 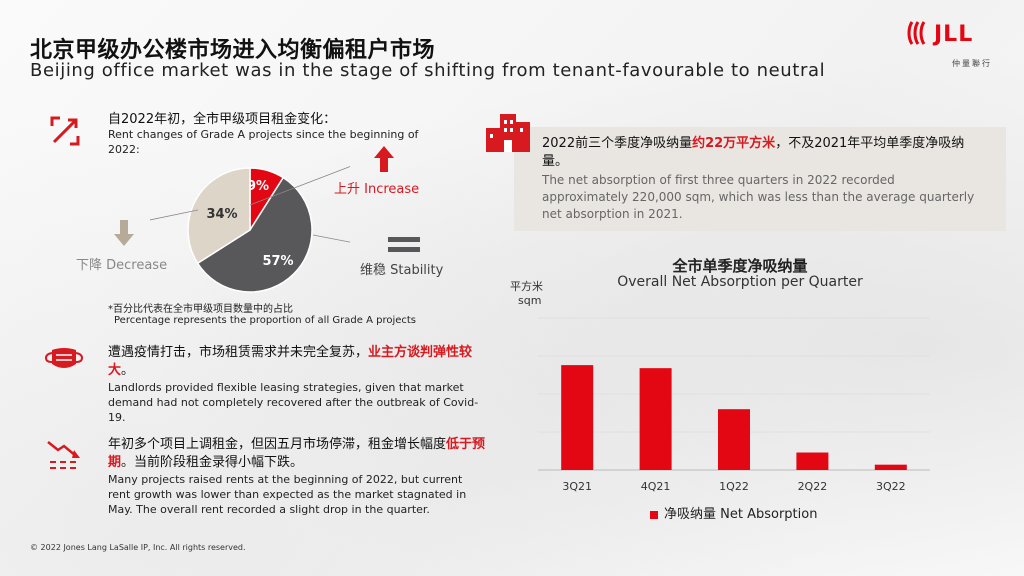 I want to click on down-arrow-icon, so click(x=124, y=233).